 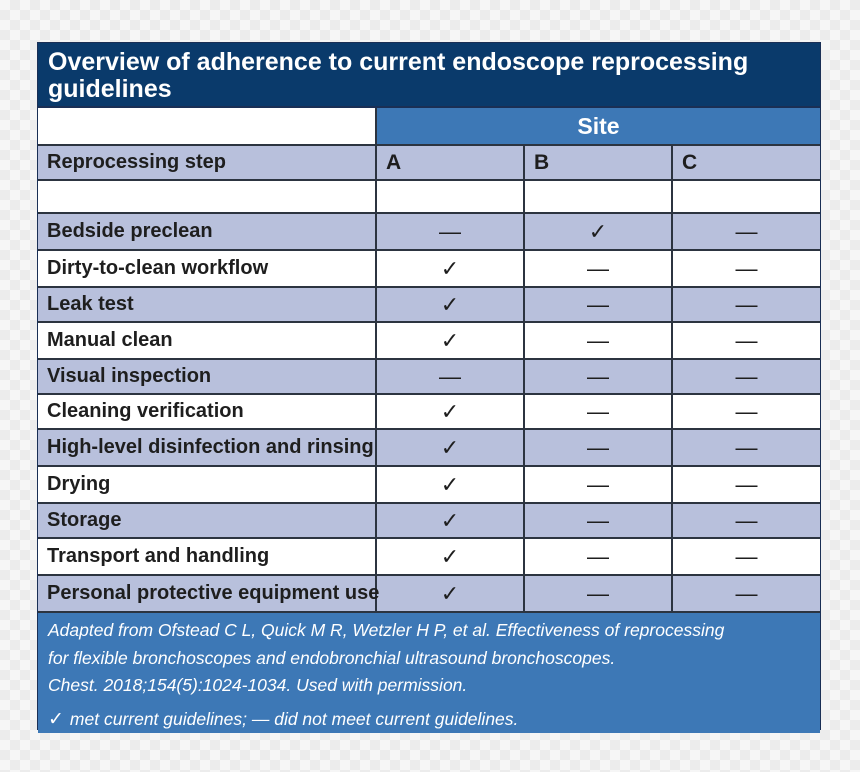 I want to click on reprocessing-step-cell: Dirty-to-clean workflow, so click(x=207, y=268).